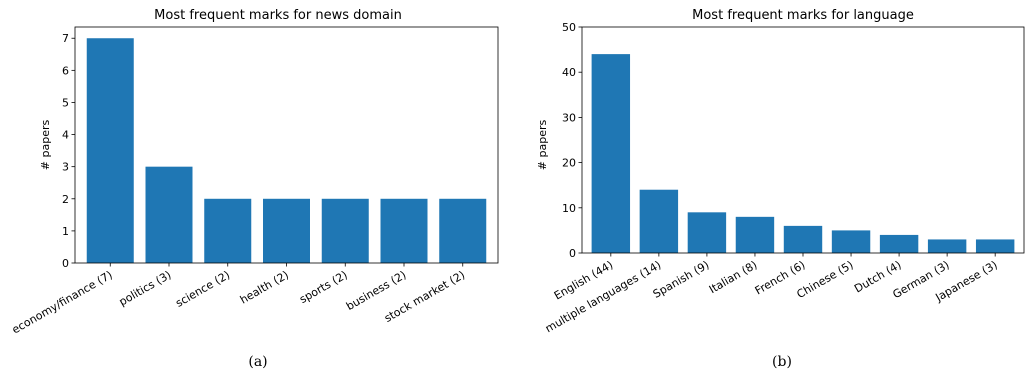 This screenshot has width=1032, height=378. What do you see at coordinates (782, 362) in the screenshot?
I see `caption: (b)` at bounding box center [782, 362].